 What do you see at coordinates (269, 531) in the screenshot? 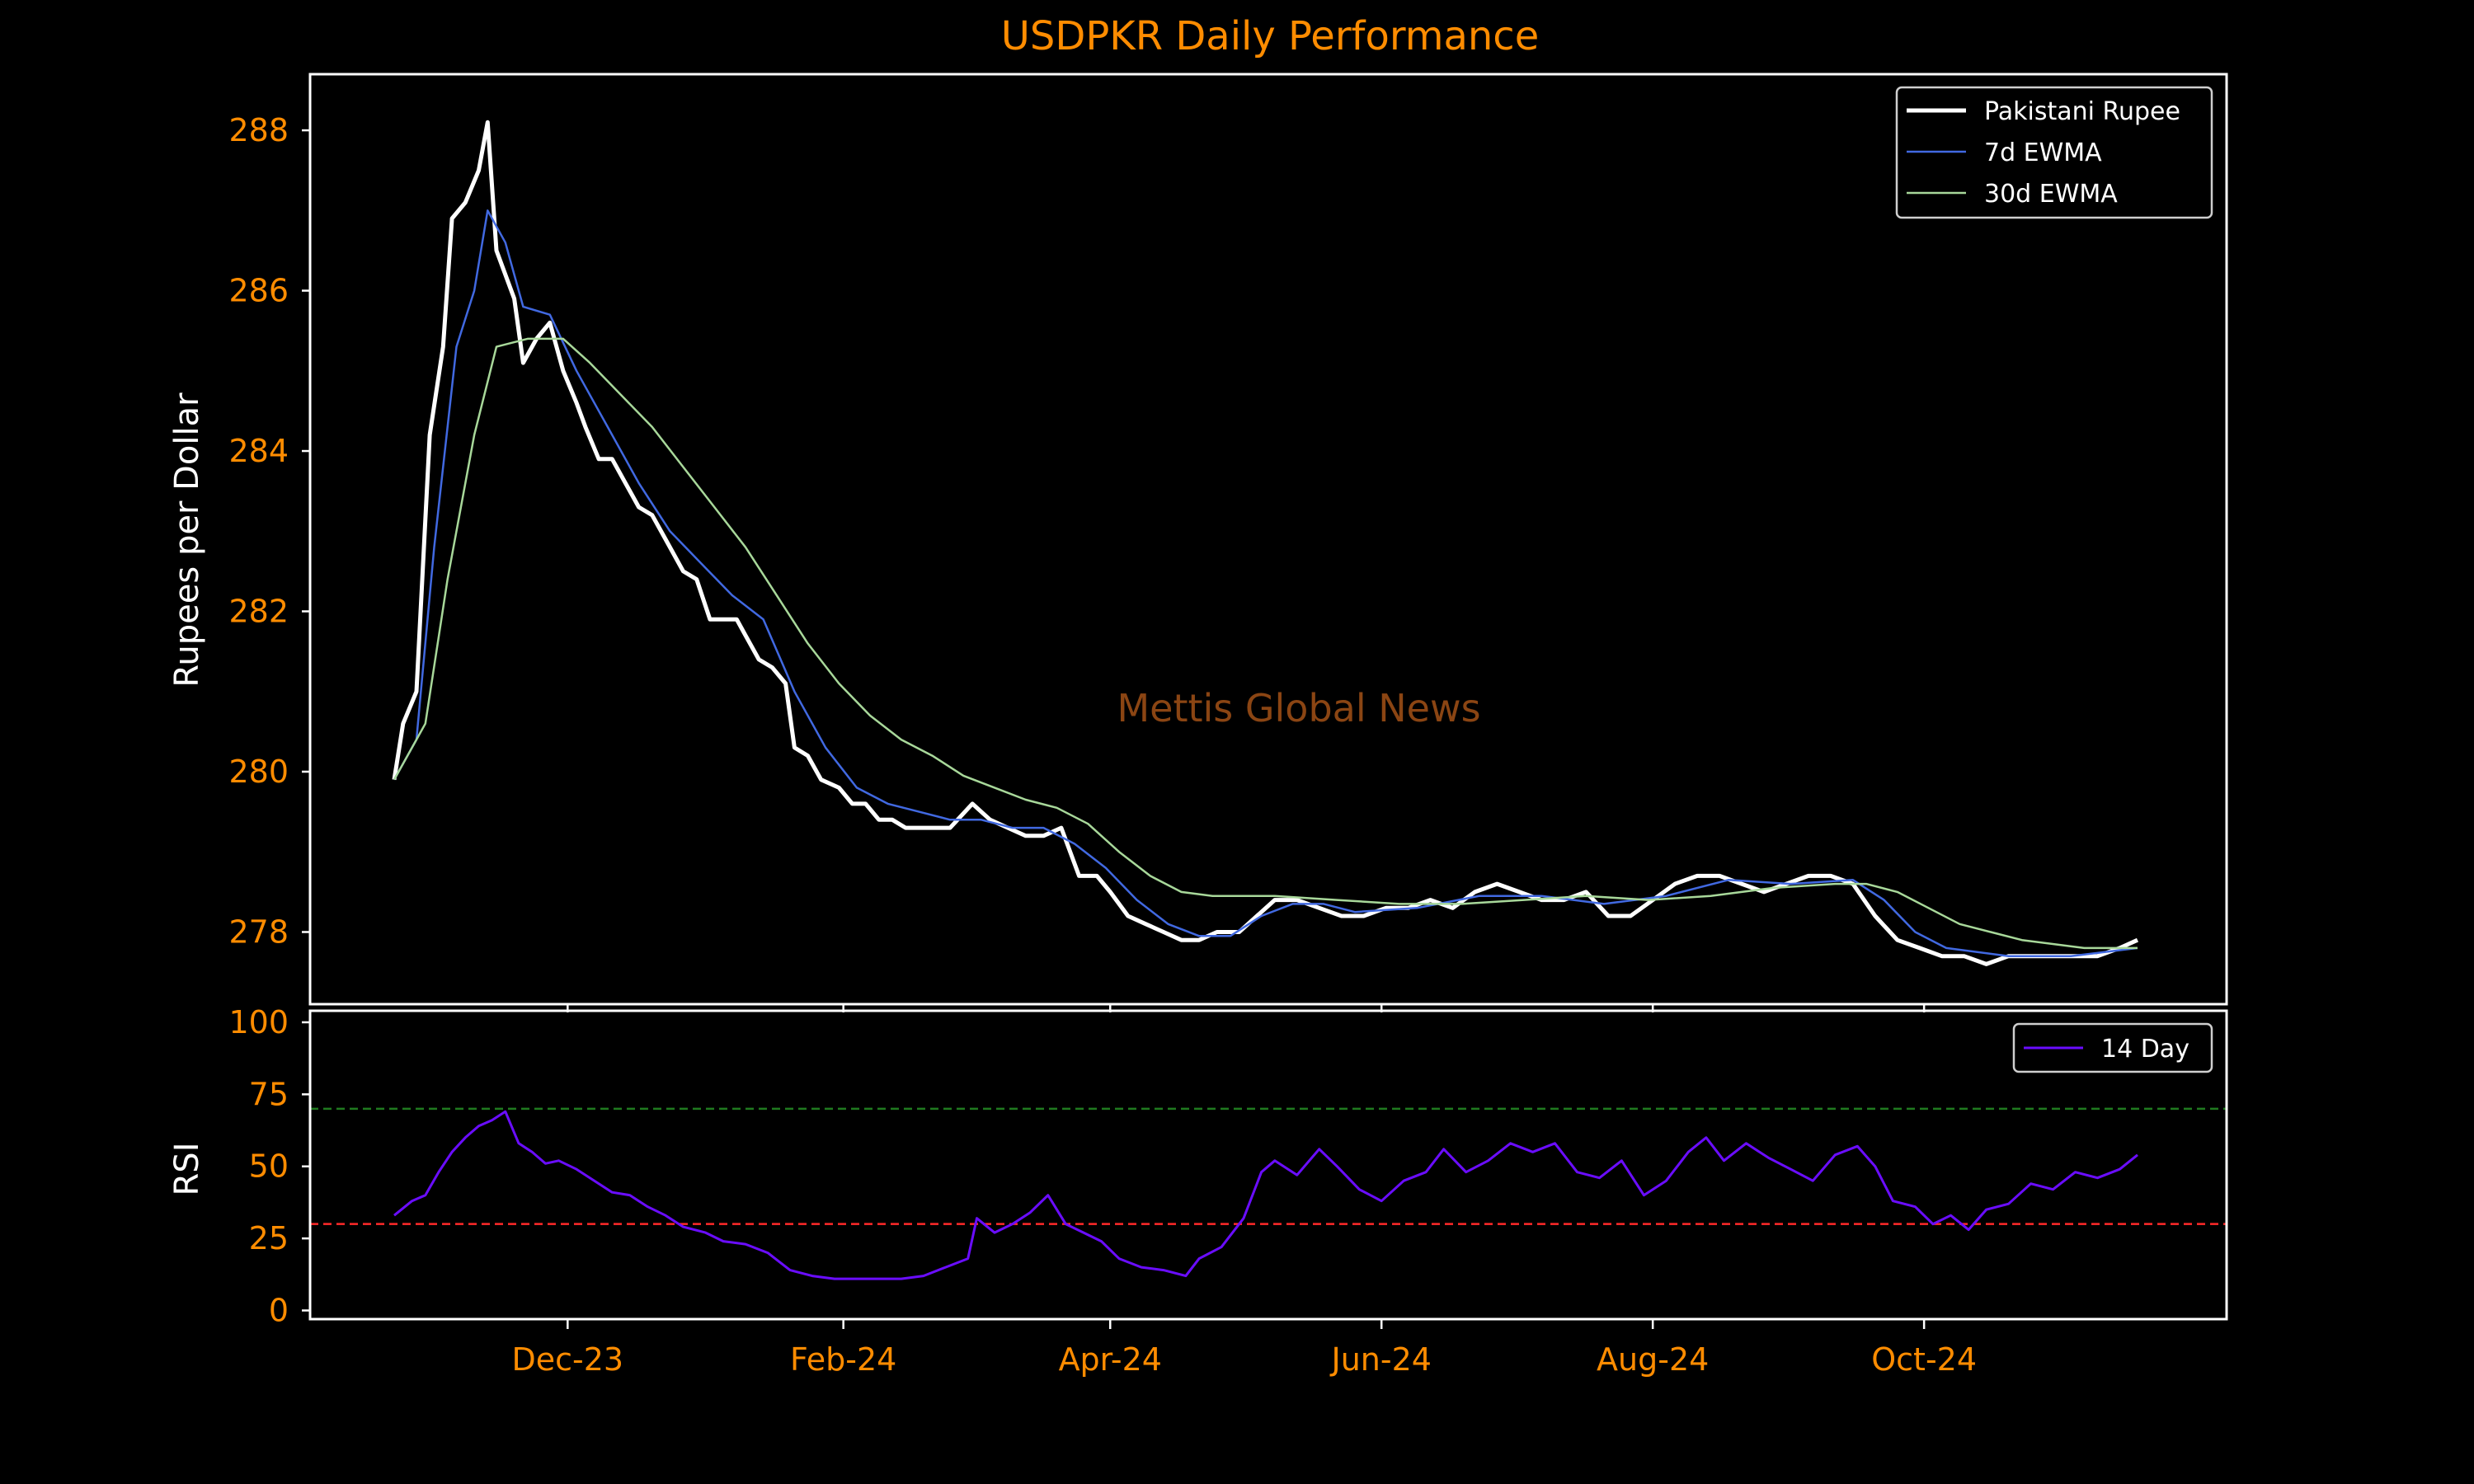
I see `price-y-ticks: 278 280 282 284 286 288` at bounding box center [269, 531].